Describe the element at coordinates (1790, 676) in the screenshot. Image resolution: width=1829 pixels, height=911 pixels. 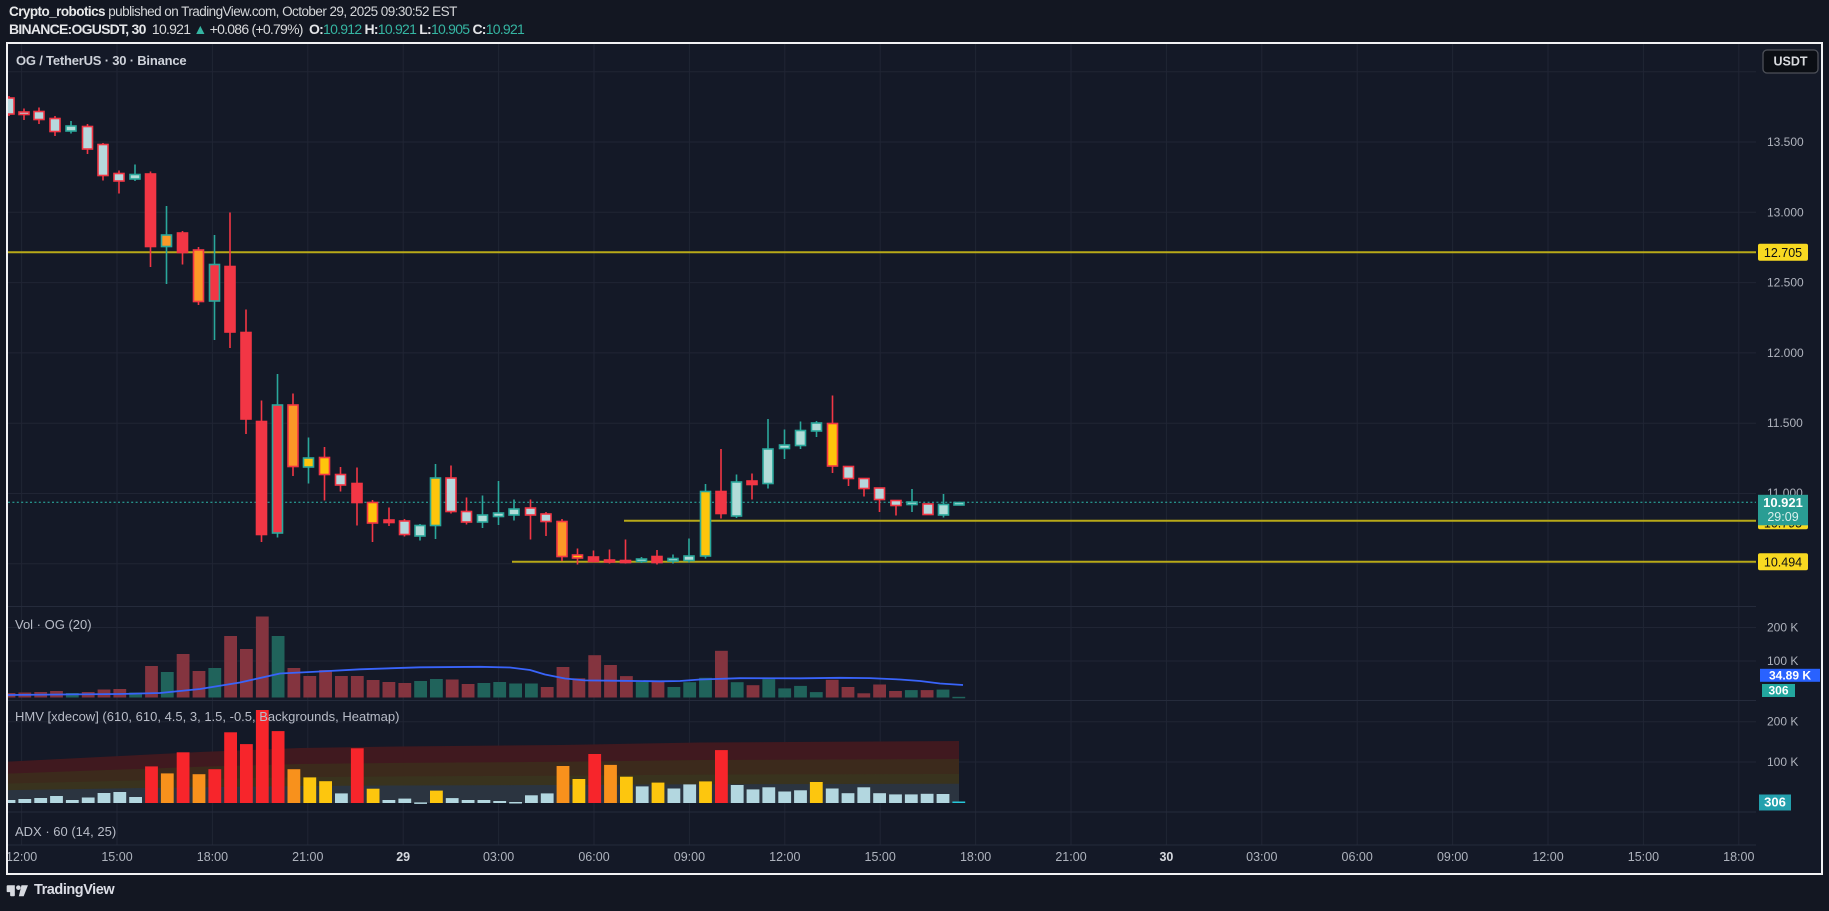
I see `svg-text: 34.89 K` at that location.